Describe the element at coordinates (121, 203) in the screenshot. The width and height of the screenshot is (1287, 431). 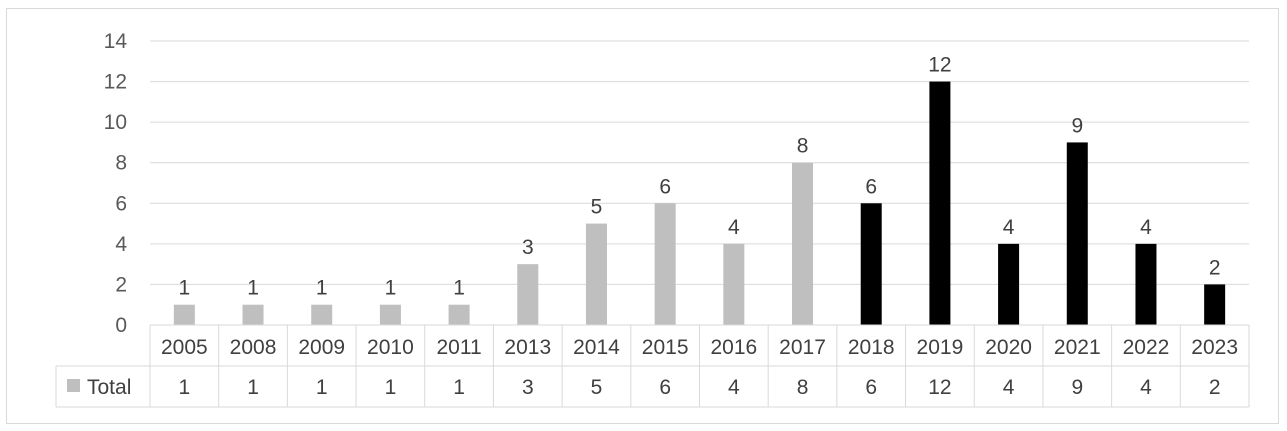
I see `y-tick-label: 6` at that location.